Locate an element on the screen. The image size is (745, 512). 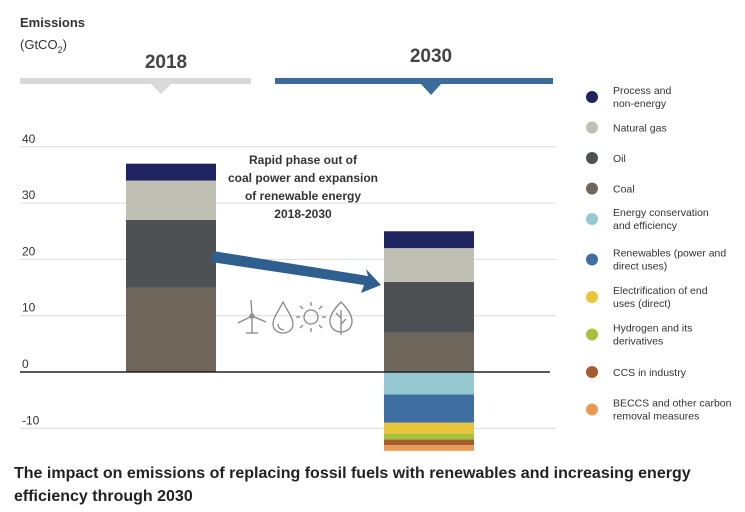
bar-2030-natural-gas is located at coordinates (429, 265).